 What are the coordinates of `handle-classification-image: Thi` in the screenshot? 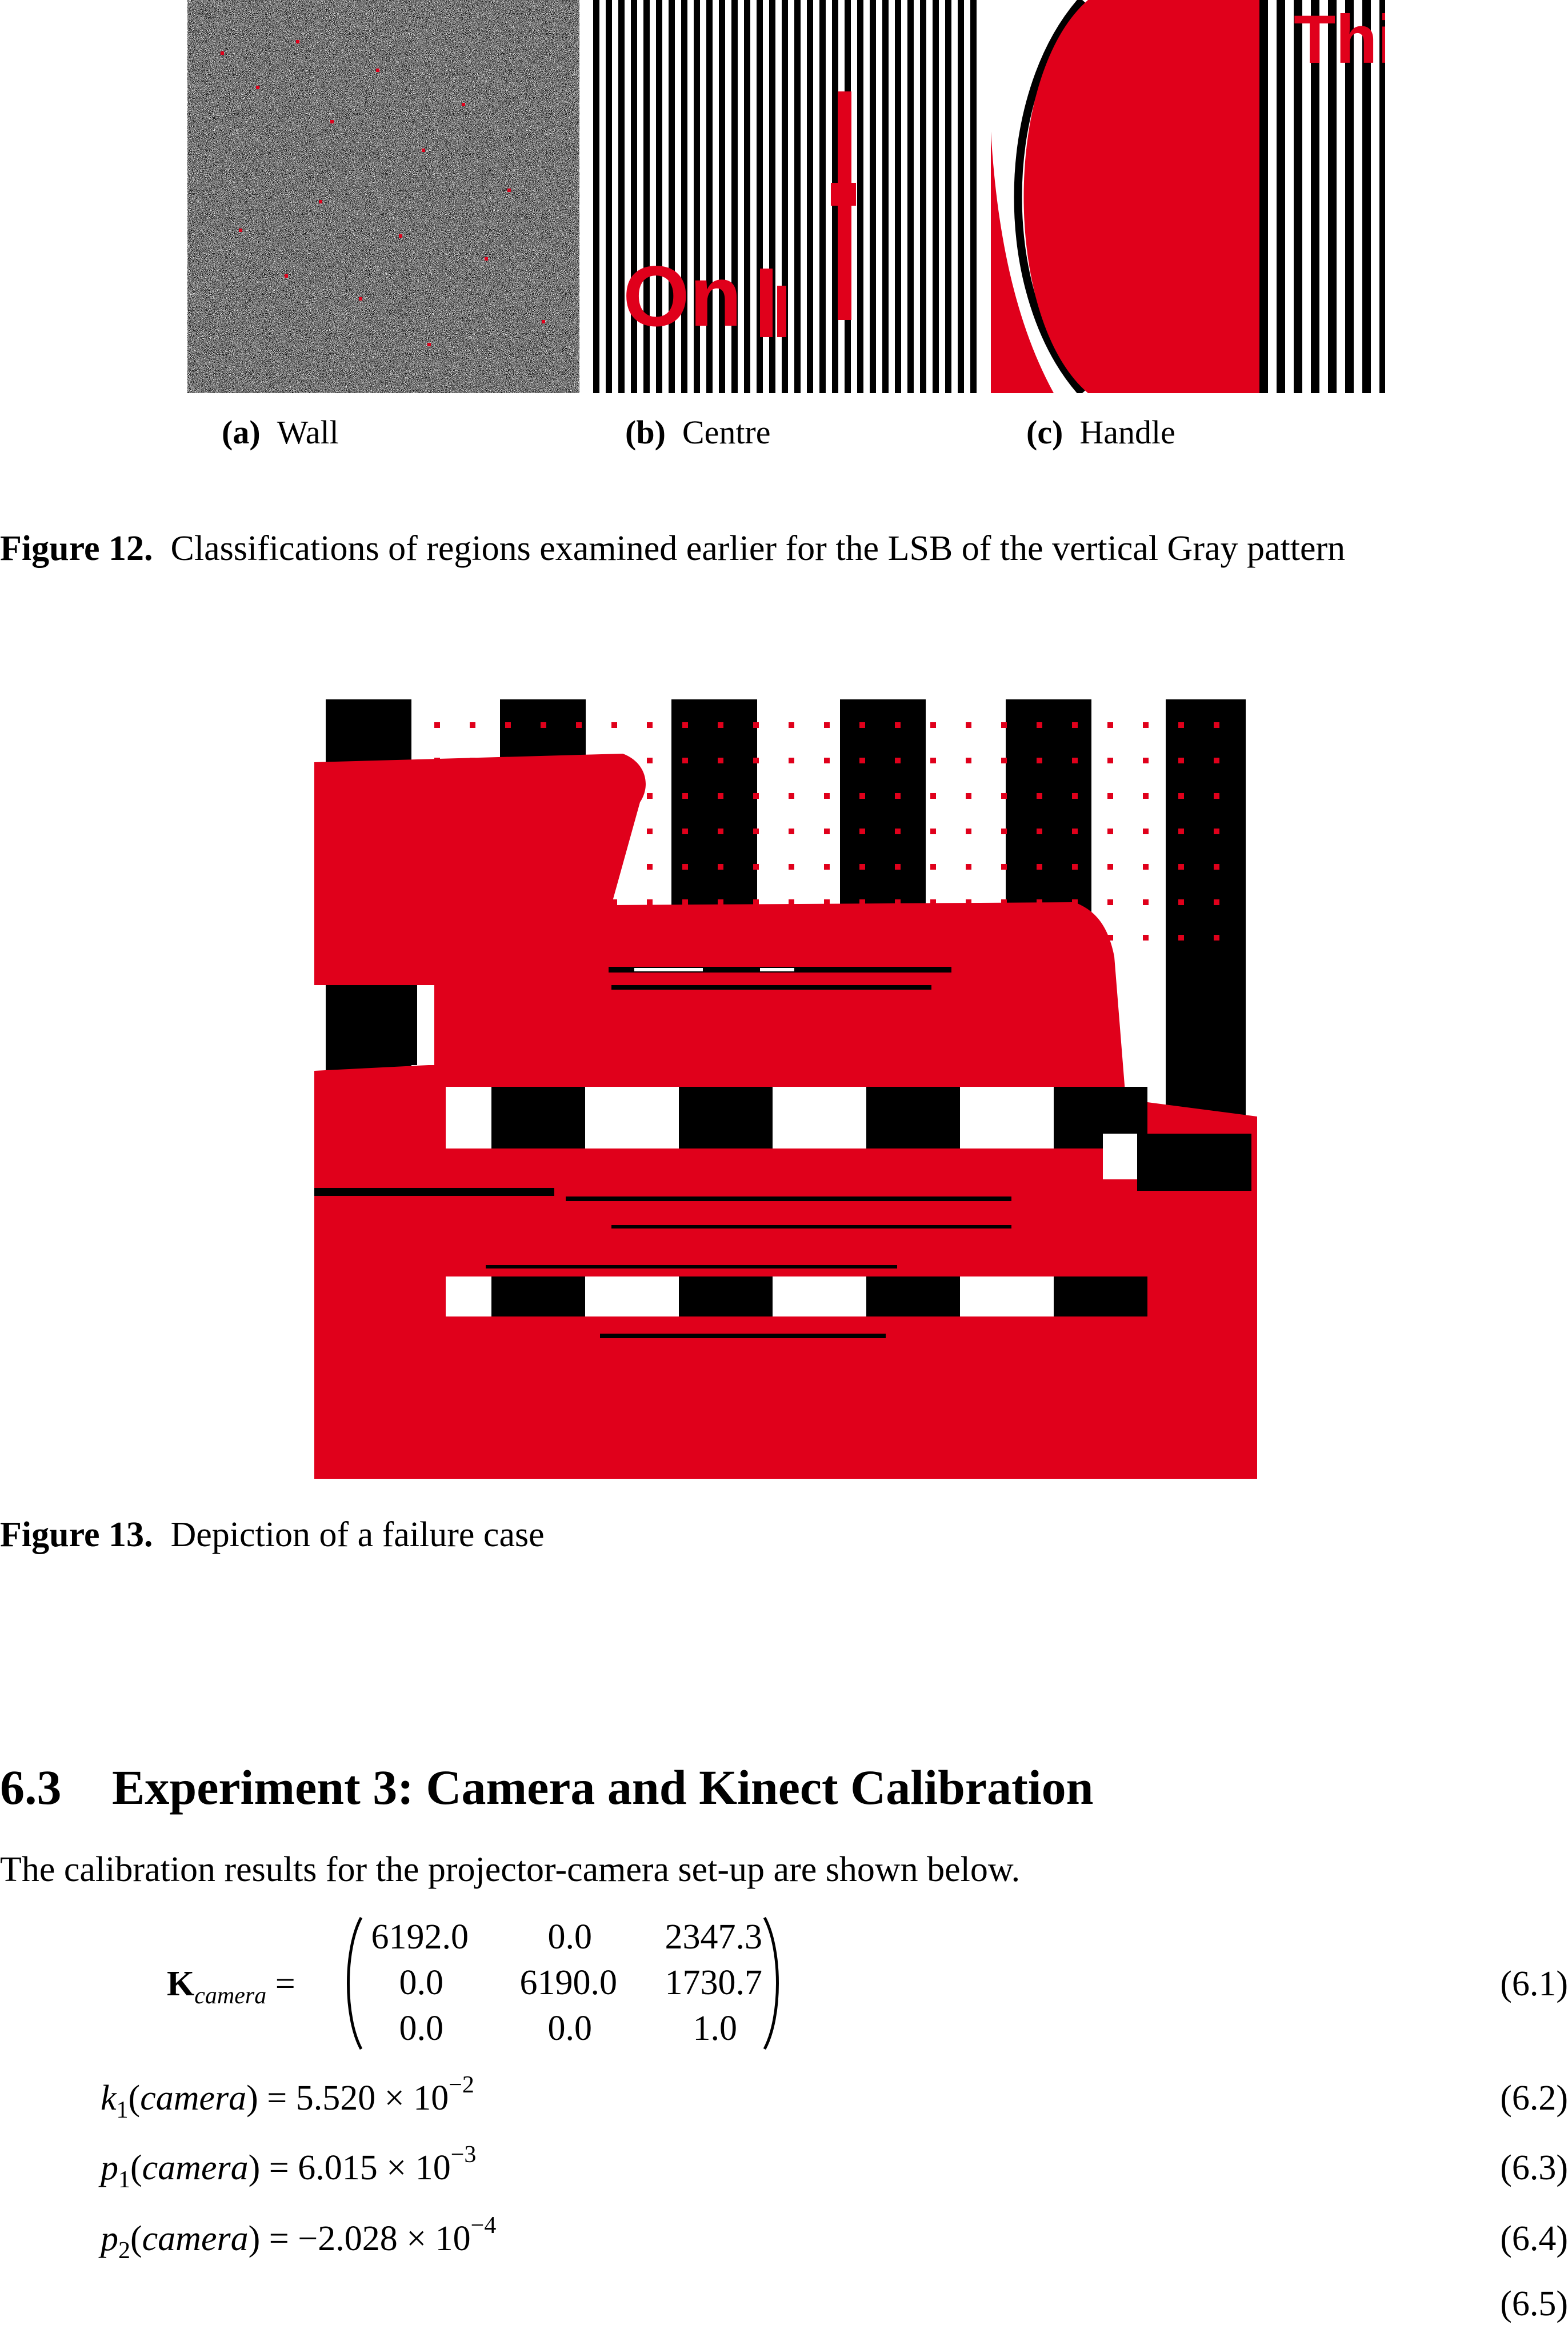 It's located at (1188, 197).